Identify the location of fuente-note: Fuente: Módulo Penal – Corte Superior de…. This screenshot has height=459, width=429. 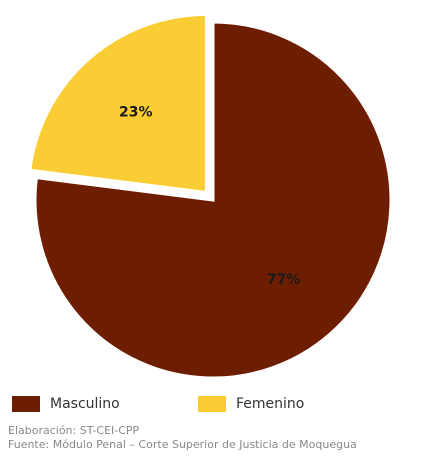
(182, 444).